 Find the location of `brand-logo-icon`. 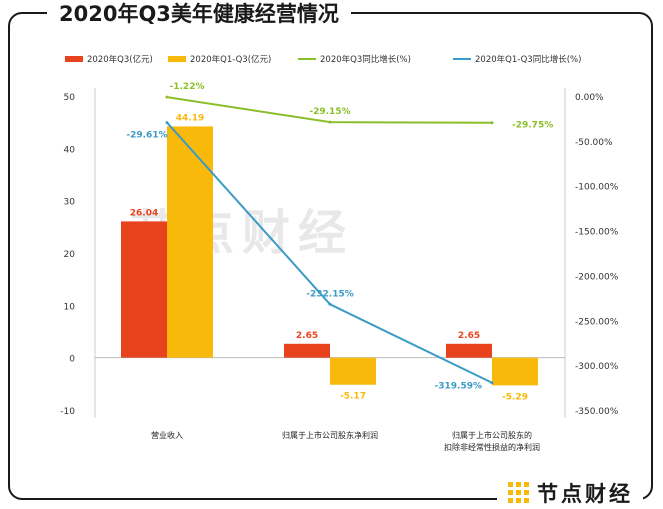

brand-logo-icon is located at coordinates (518, 492).